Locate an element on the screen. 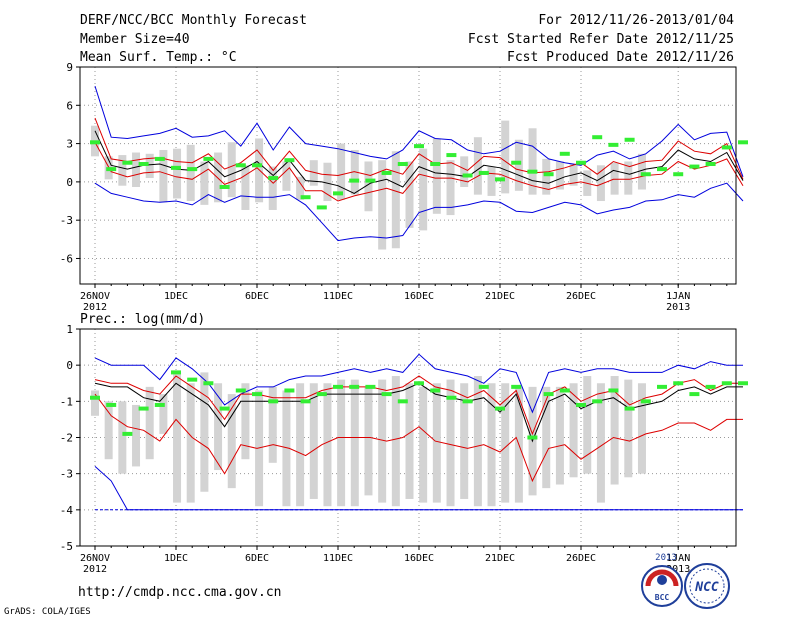 The width and height of the screenshot is (800, 618). temp-xtick-label-6DEC: 6DEC is located at coordinates (257, 296).